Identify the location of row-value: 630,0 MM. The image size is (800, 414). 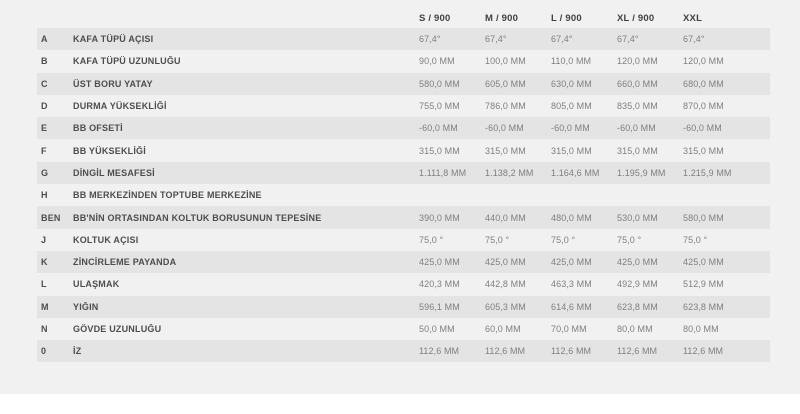
(571, 83).